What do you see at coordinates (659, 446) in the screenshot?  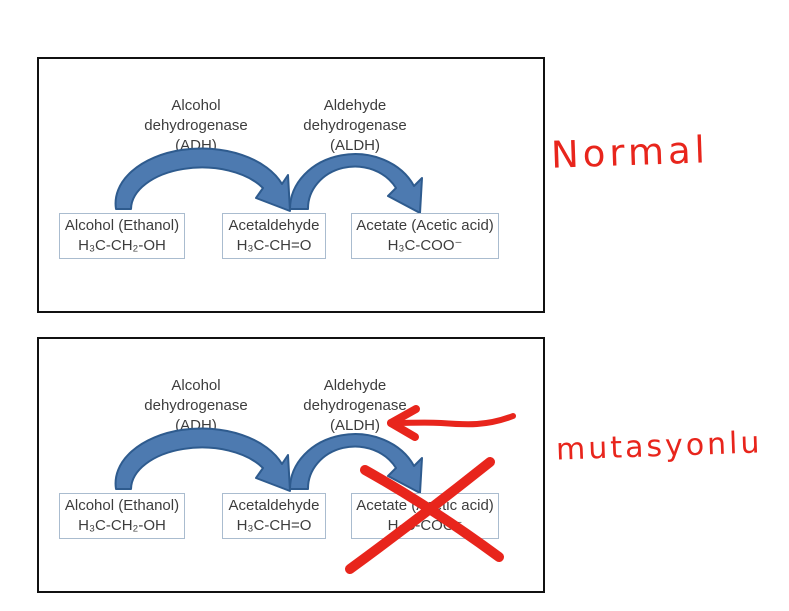 I see `handwritten-mutasyonlu-label: mutasyonlu` at bounding box center [659, 446].